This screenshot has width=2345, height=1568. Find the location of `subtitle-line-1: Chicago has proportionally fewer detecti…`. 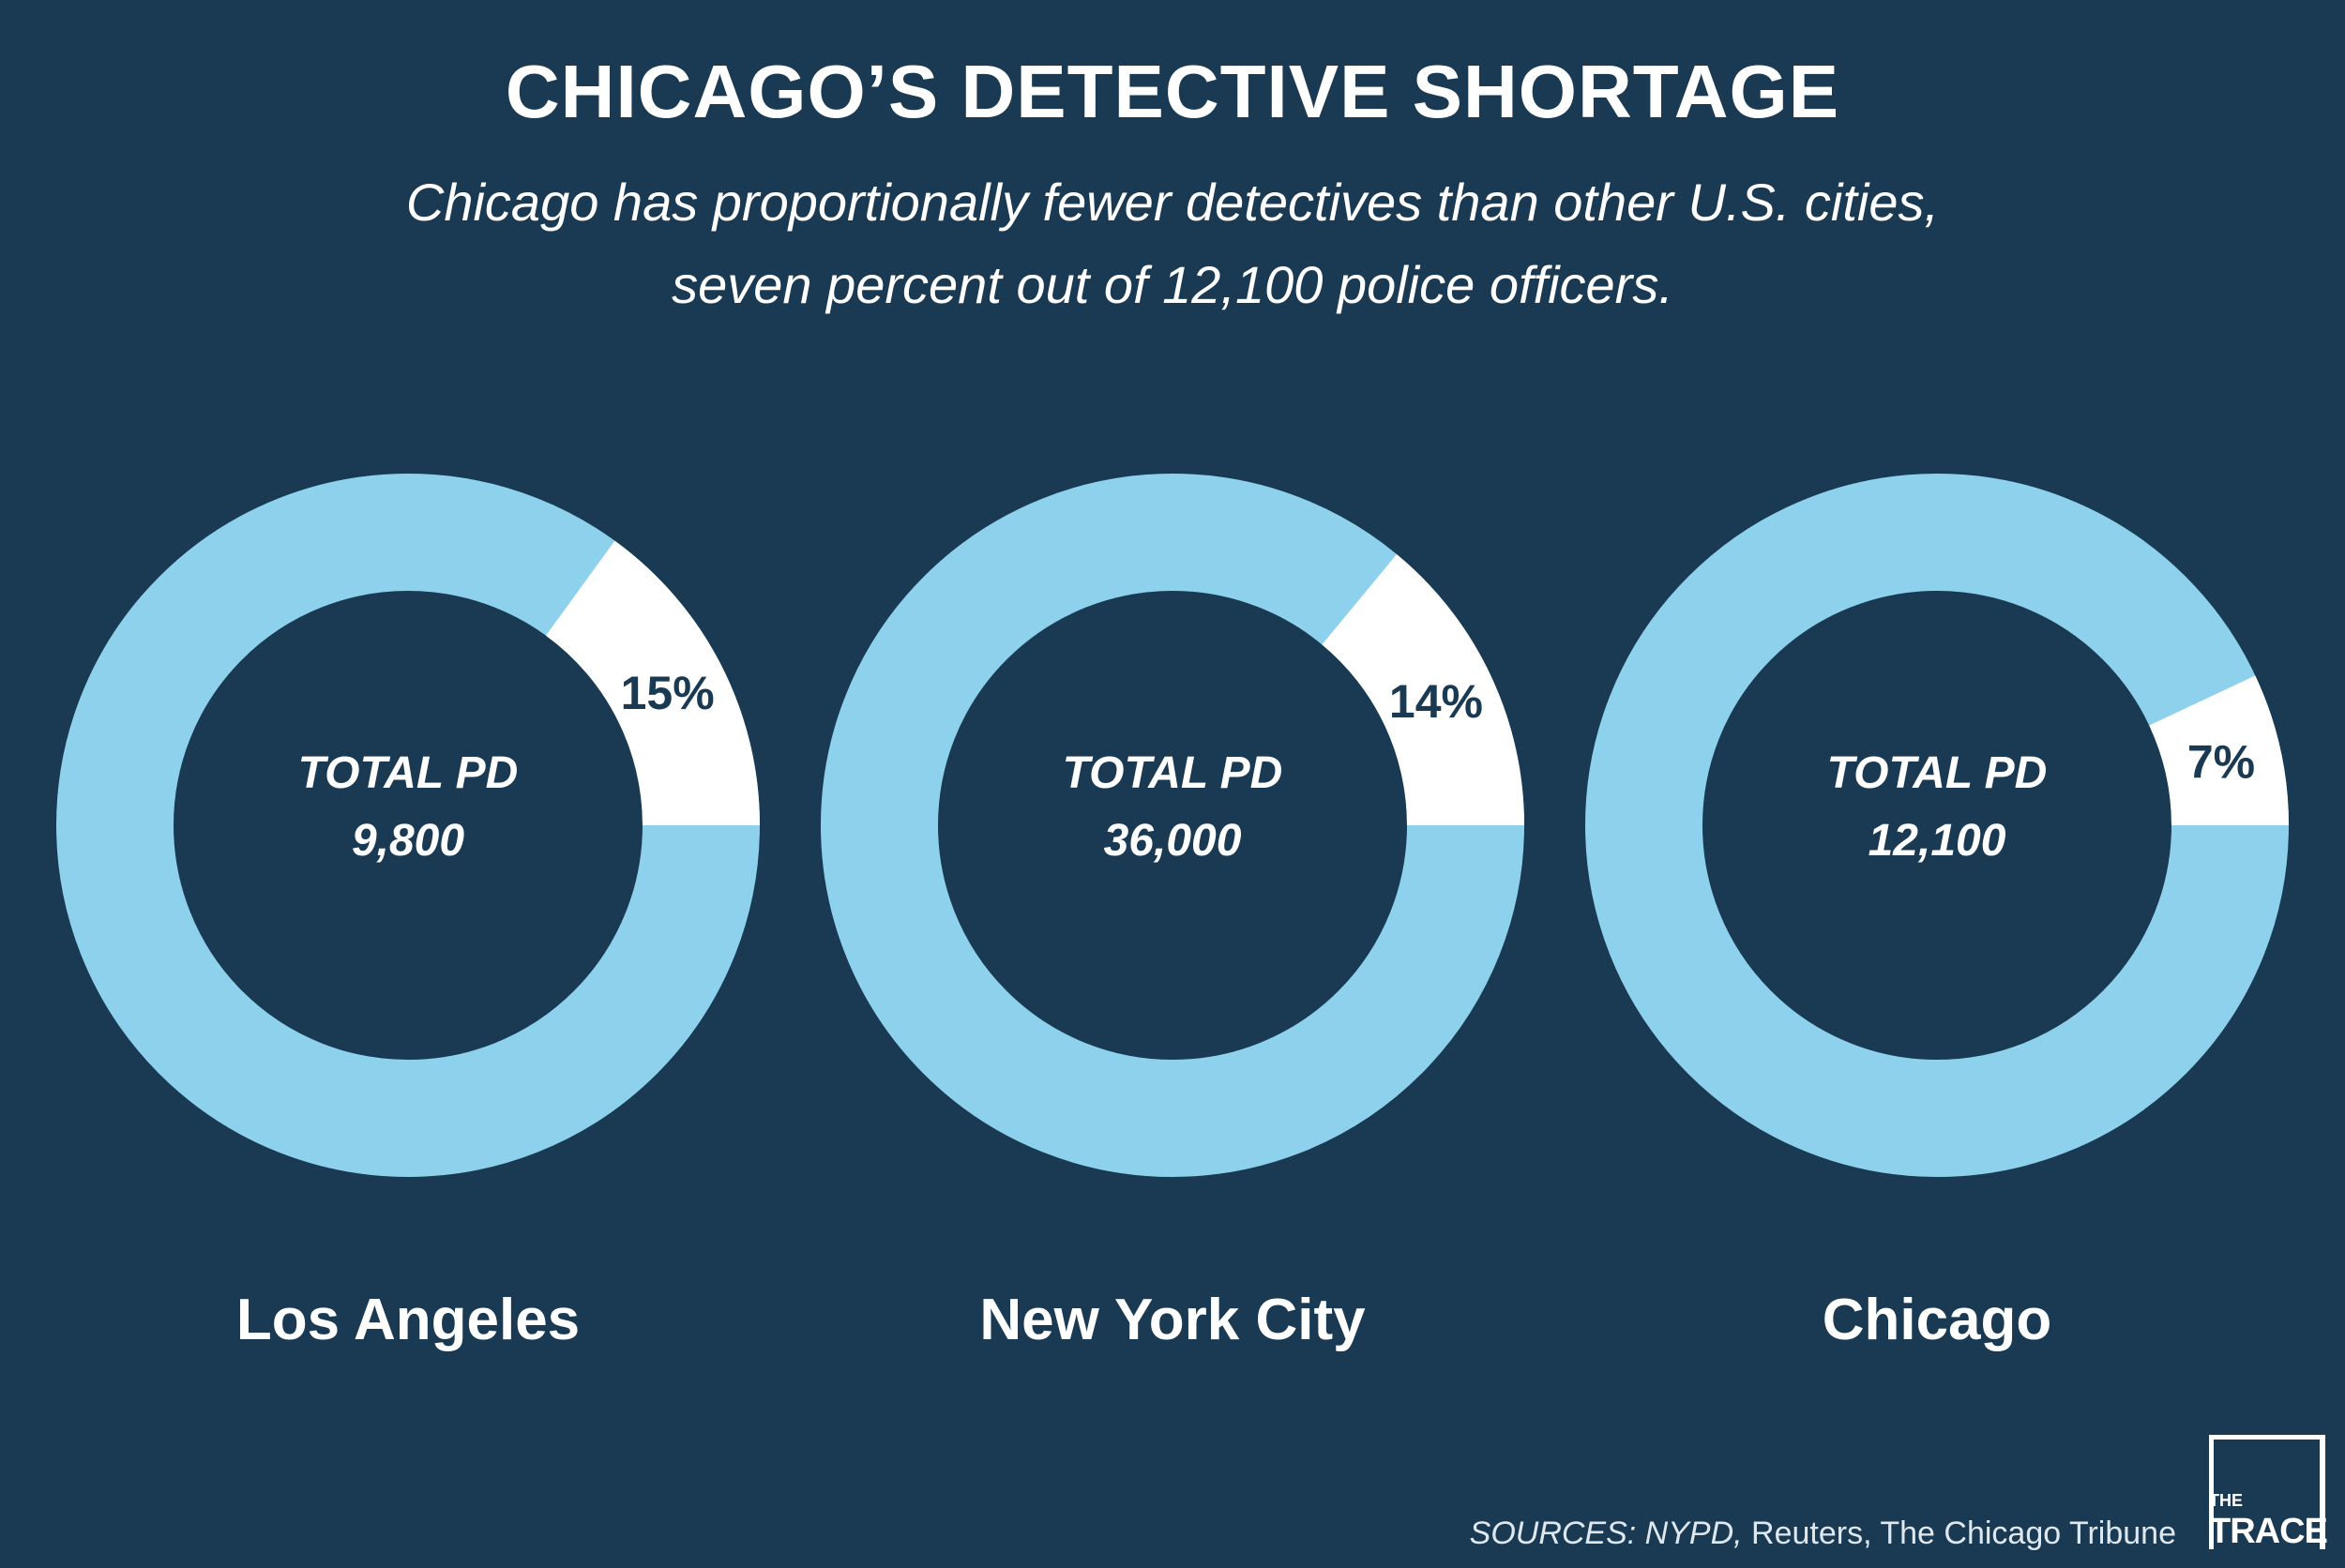

subtitle-line-1: Chicago has proportionally fewer detecti… is located at coordinates (1172, 203).